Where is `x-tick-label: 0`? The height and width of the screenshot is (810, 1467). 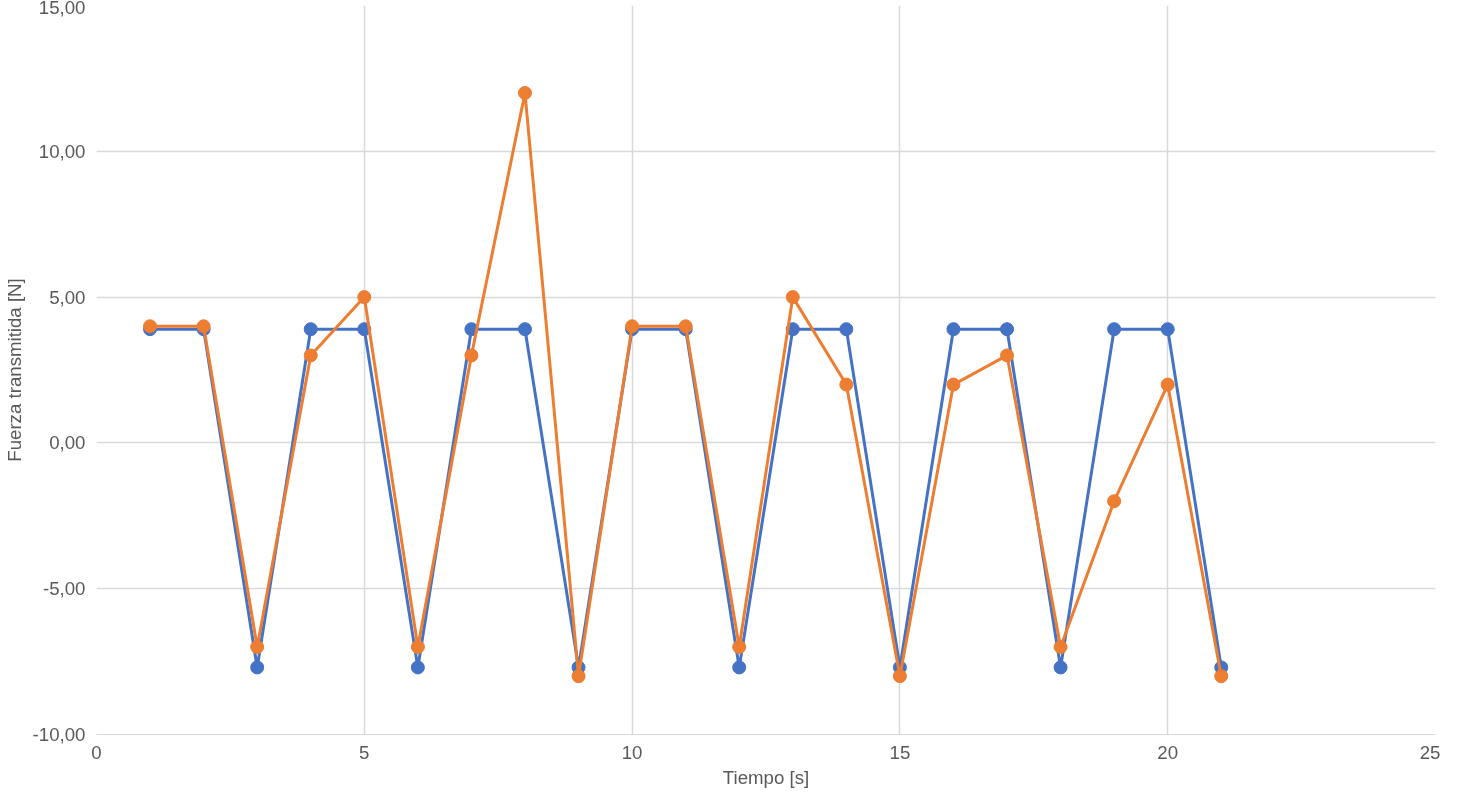
x-tick-label: 0 is located at coordinates (96, 752).